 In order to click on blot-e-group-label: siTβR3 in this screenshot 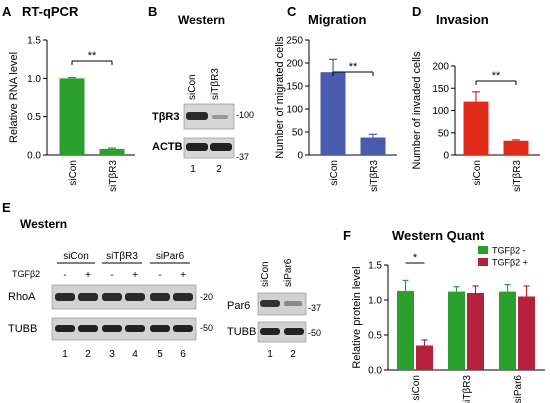, I will do `click(122, 256)`.